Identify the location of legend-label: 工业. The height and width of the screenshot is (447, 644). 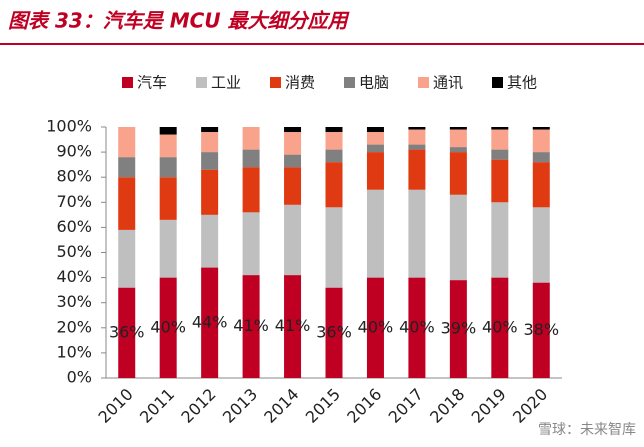
(226, 83).